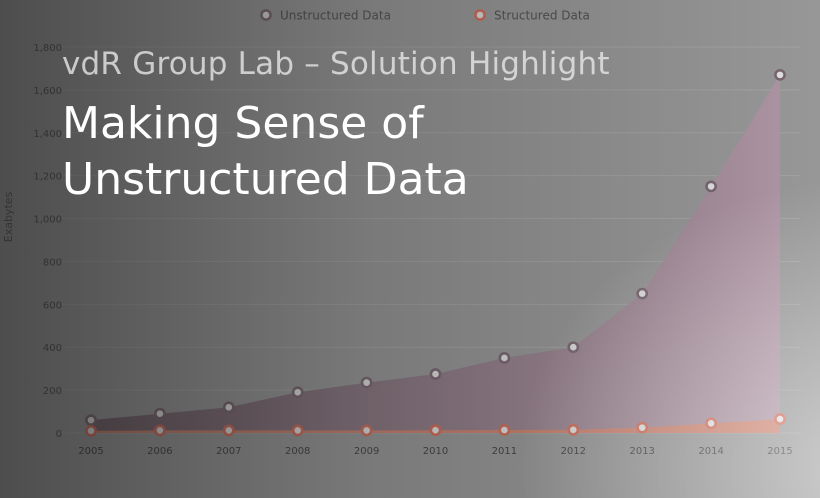 Image resolution: width=820 pixels, height=498 pixels. I want to click on title-line-1: Making Sense of, so click(243, 123).